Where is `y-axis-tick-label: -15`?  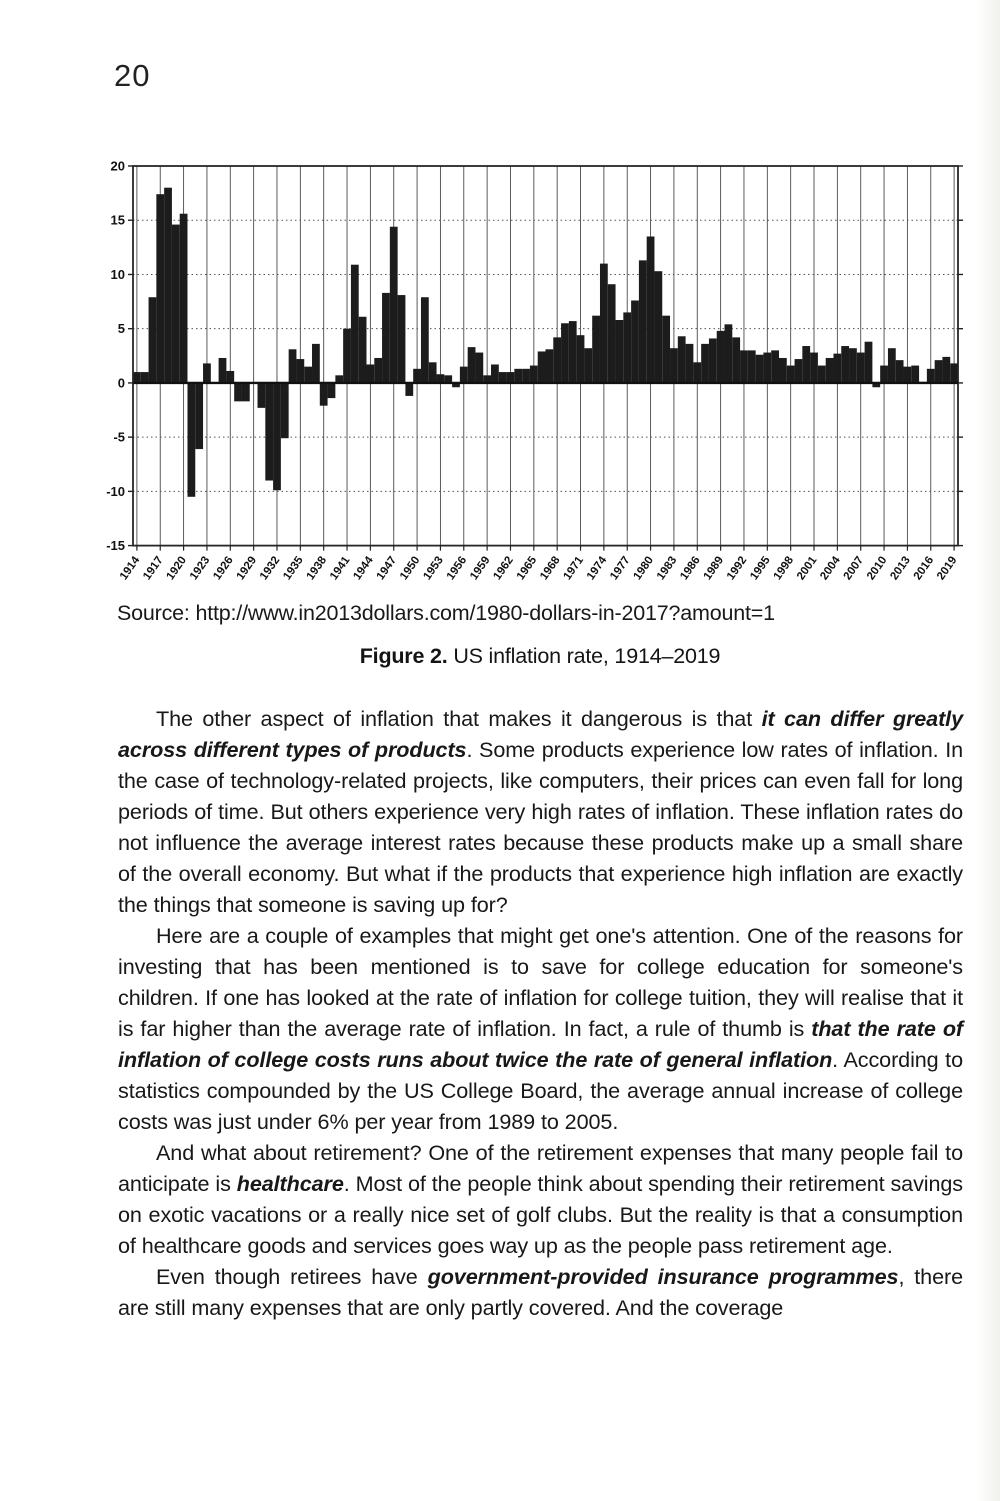
y-axis-tick-label: -15 is located at coordinates (115, 545).